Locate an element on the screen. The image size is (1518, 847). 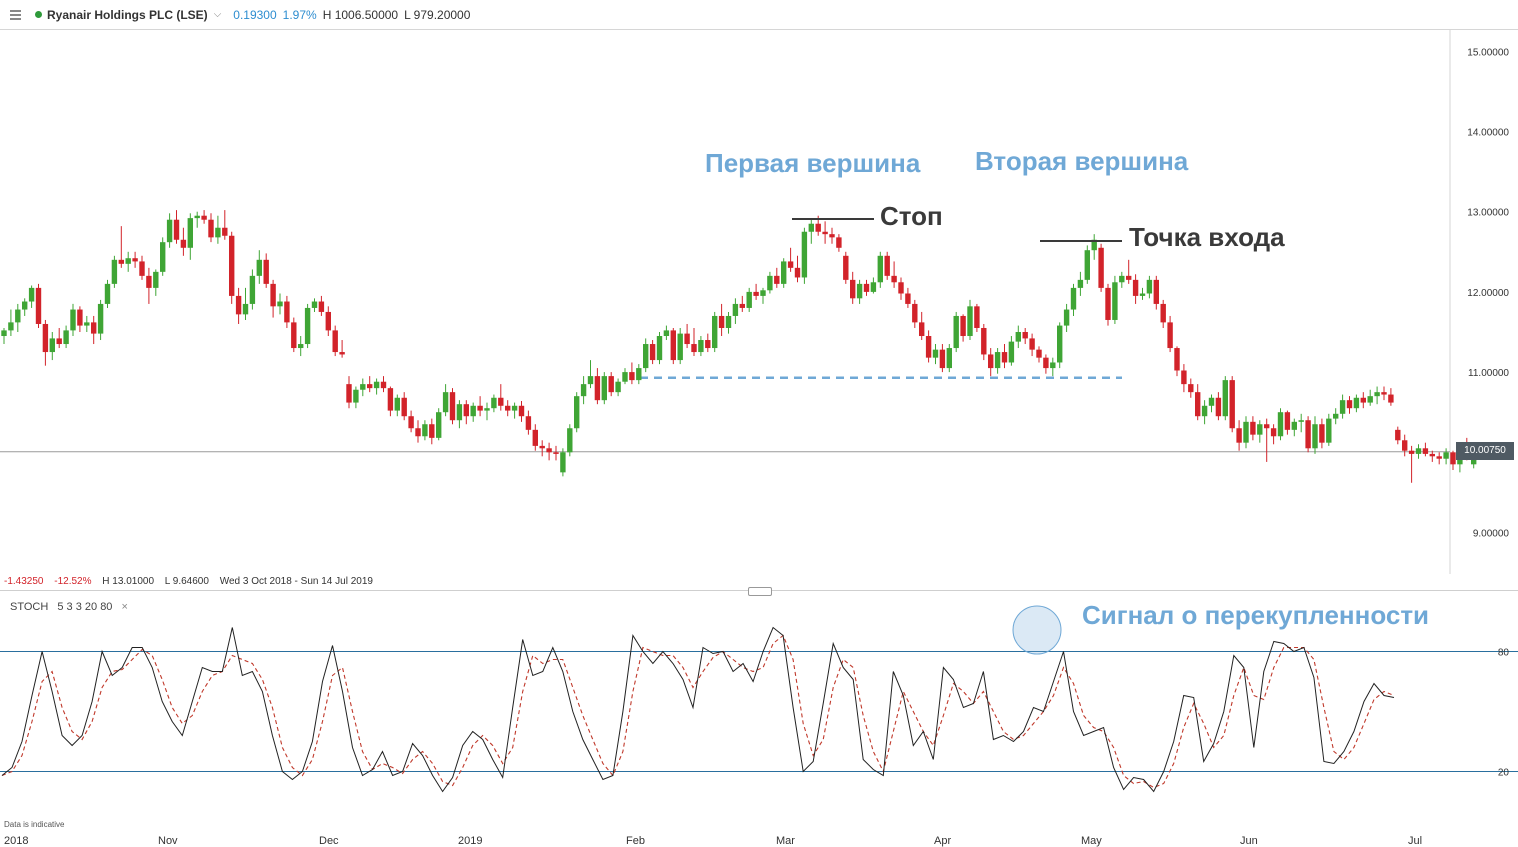
stoch-axis-tick: 20 is located at coordinates (1504, 773).